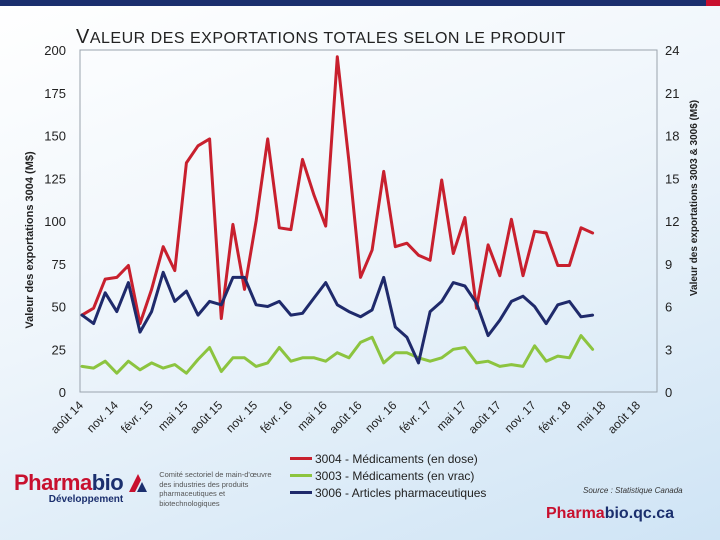 This screenshot has width=720, height=540. Describe the element at coordinates (102, 416) in the screenshot. I see `x-tick-label: nov. 14` at that location.